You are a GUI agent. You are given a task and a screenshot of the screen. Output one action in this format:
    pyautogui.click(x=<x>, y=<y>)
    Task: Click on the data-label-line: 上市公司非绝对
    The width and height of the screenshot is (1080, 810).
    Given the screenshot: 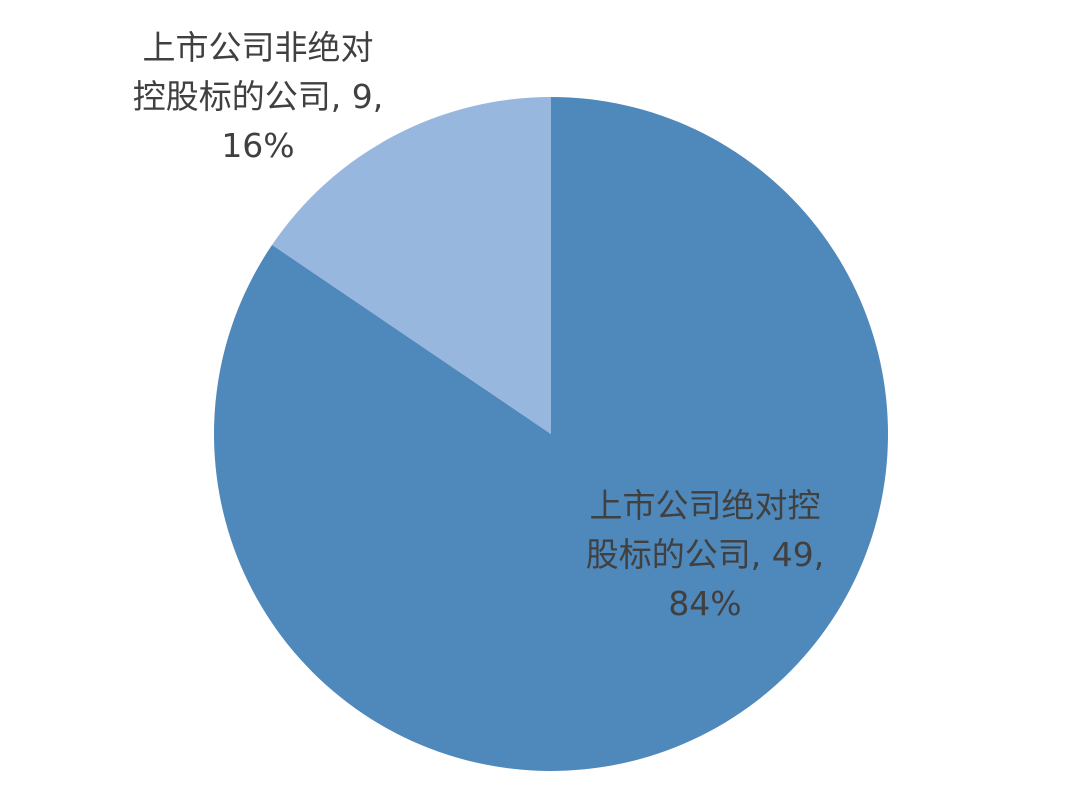 What is the action you would take?
    pyautogui.click(x=258, y=47)
    